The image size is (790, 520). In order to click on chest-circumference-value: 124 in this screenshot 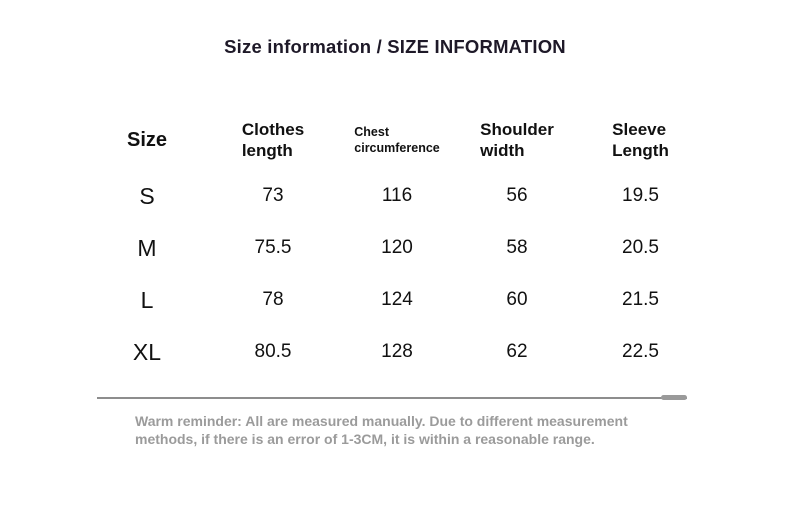, I will do `click(397, 299)`.